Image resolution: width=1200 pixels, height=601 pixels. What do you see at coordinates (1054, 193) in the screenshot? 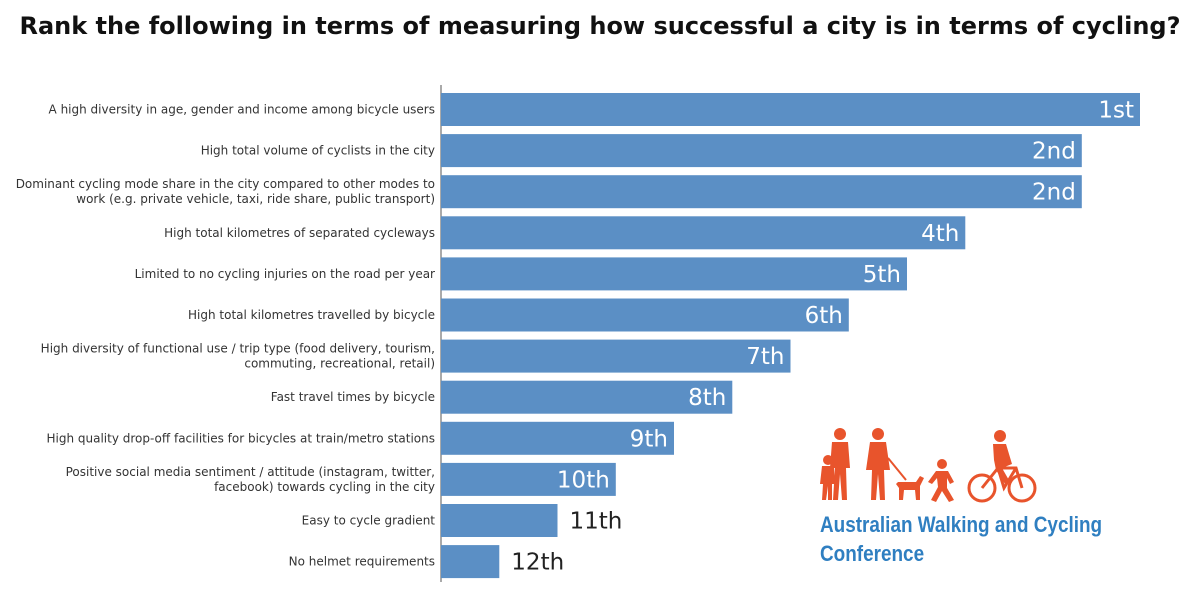
I see `rank-label-3: 2nd` at bounding box center [1054, 193].